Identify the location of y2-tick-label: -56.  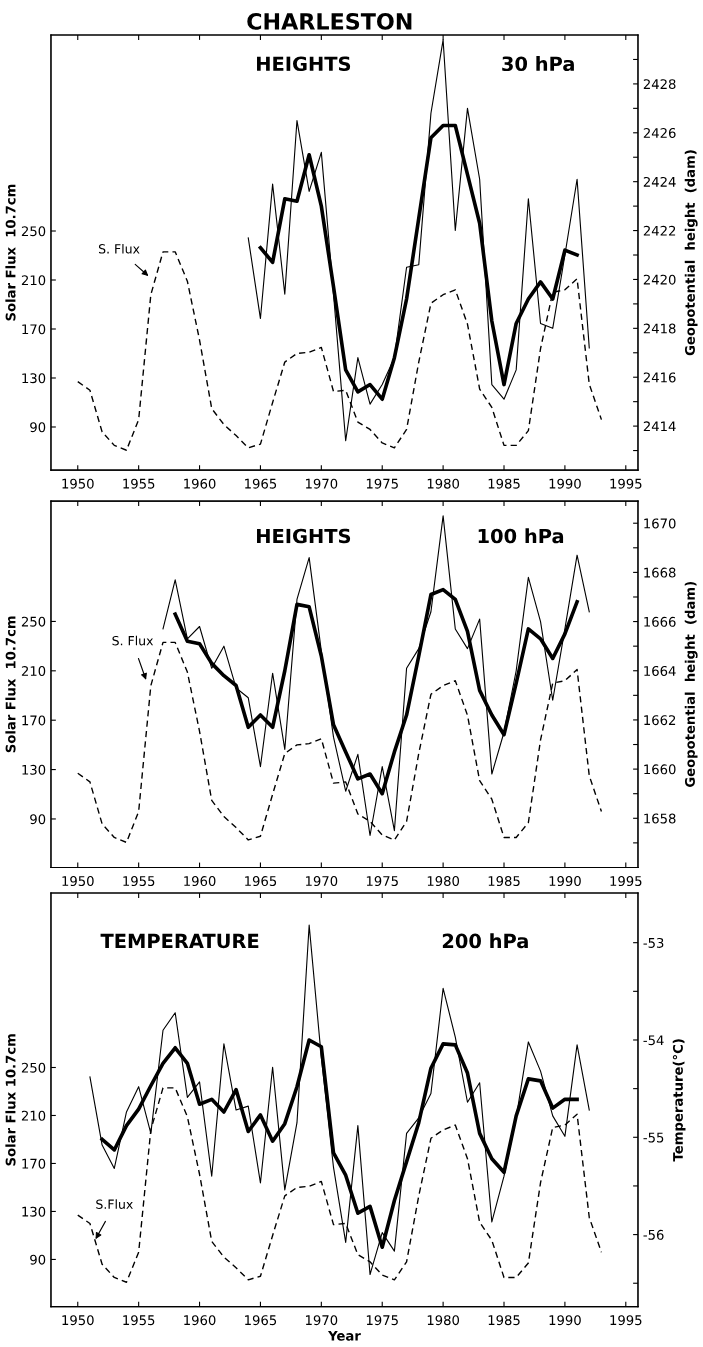
(653, 1234).